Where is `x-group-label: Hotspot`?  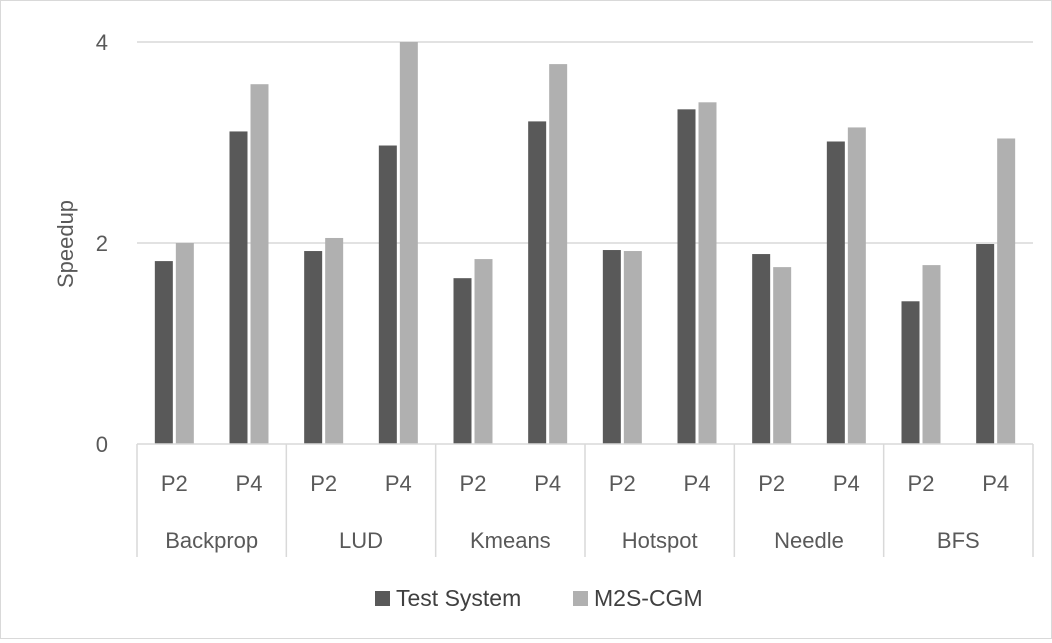
x-group-label: Hotspot is located at coordinates (660, 540).